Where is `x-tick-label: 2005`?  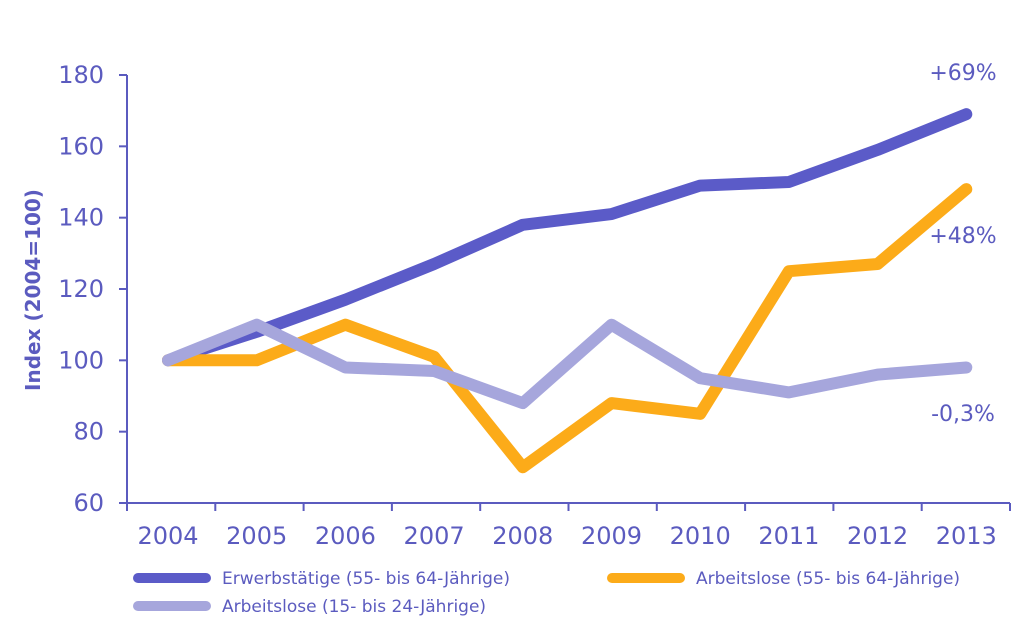 x-tick-label: 2005 is located at coordinates (256, 536).